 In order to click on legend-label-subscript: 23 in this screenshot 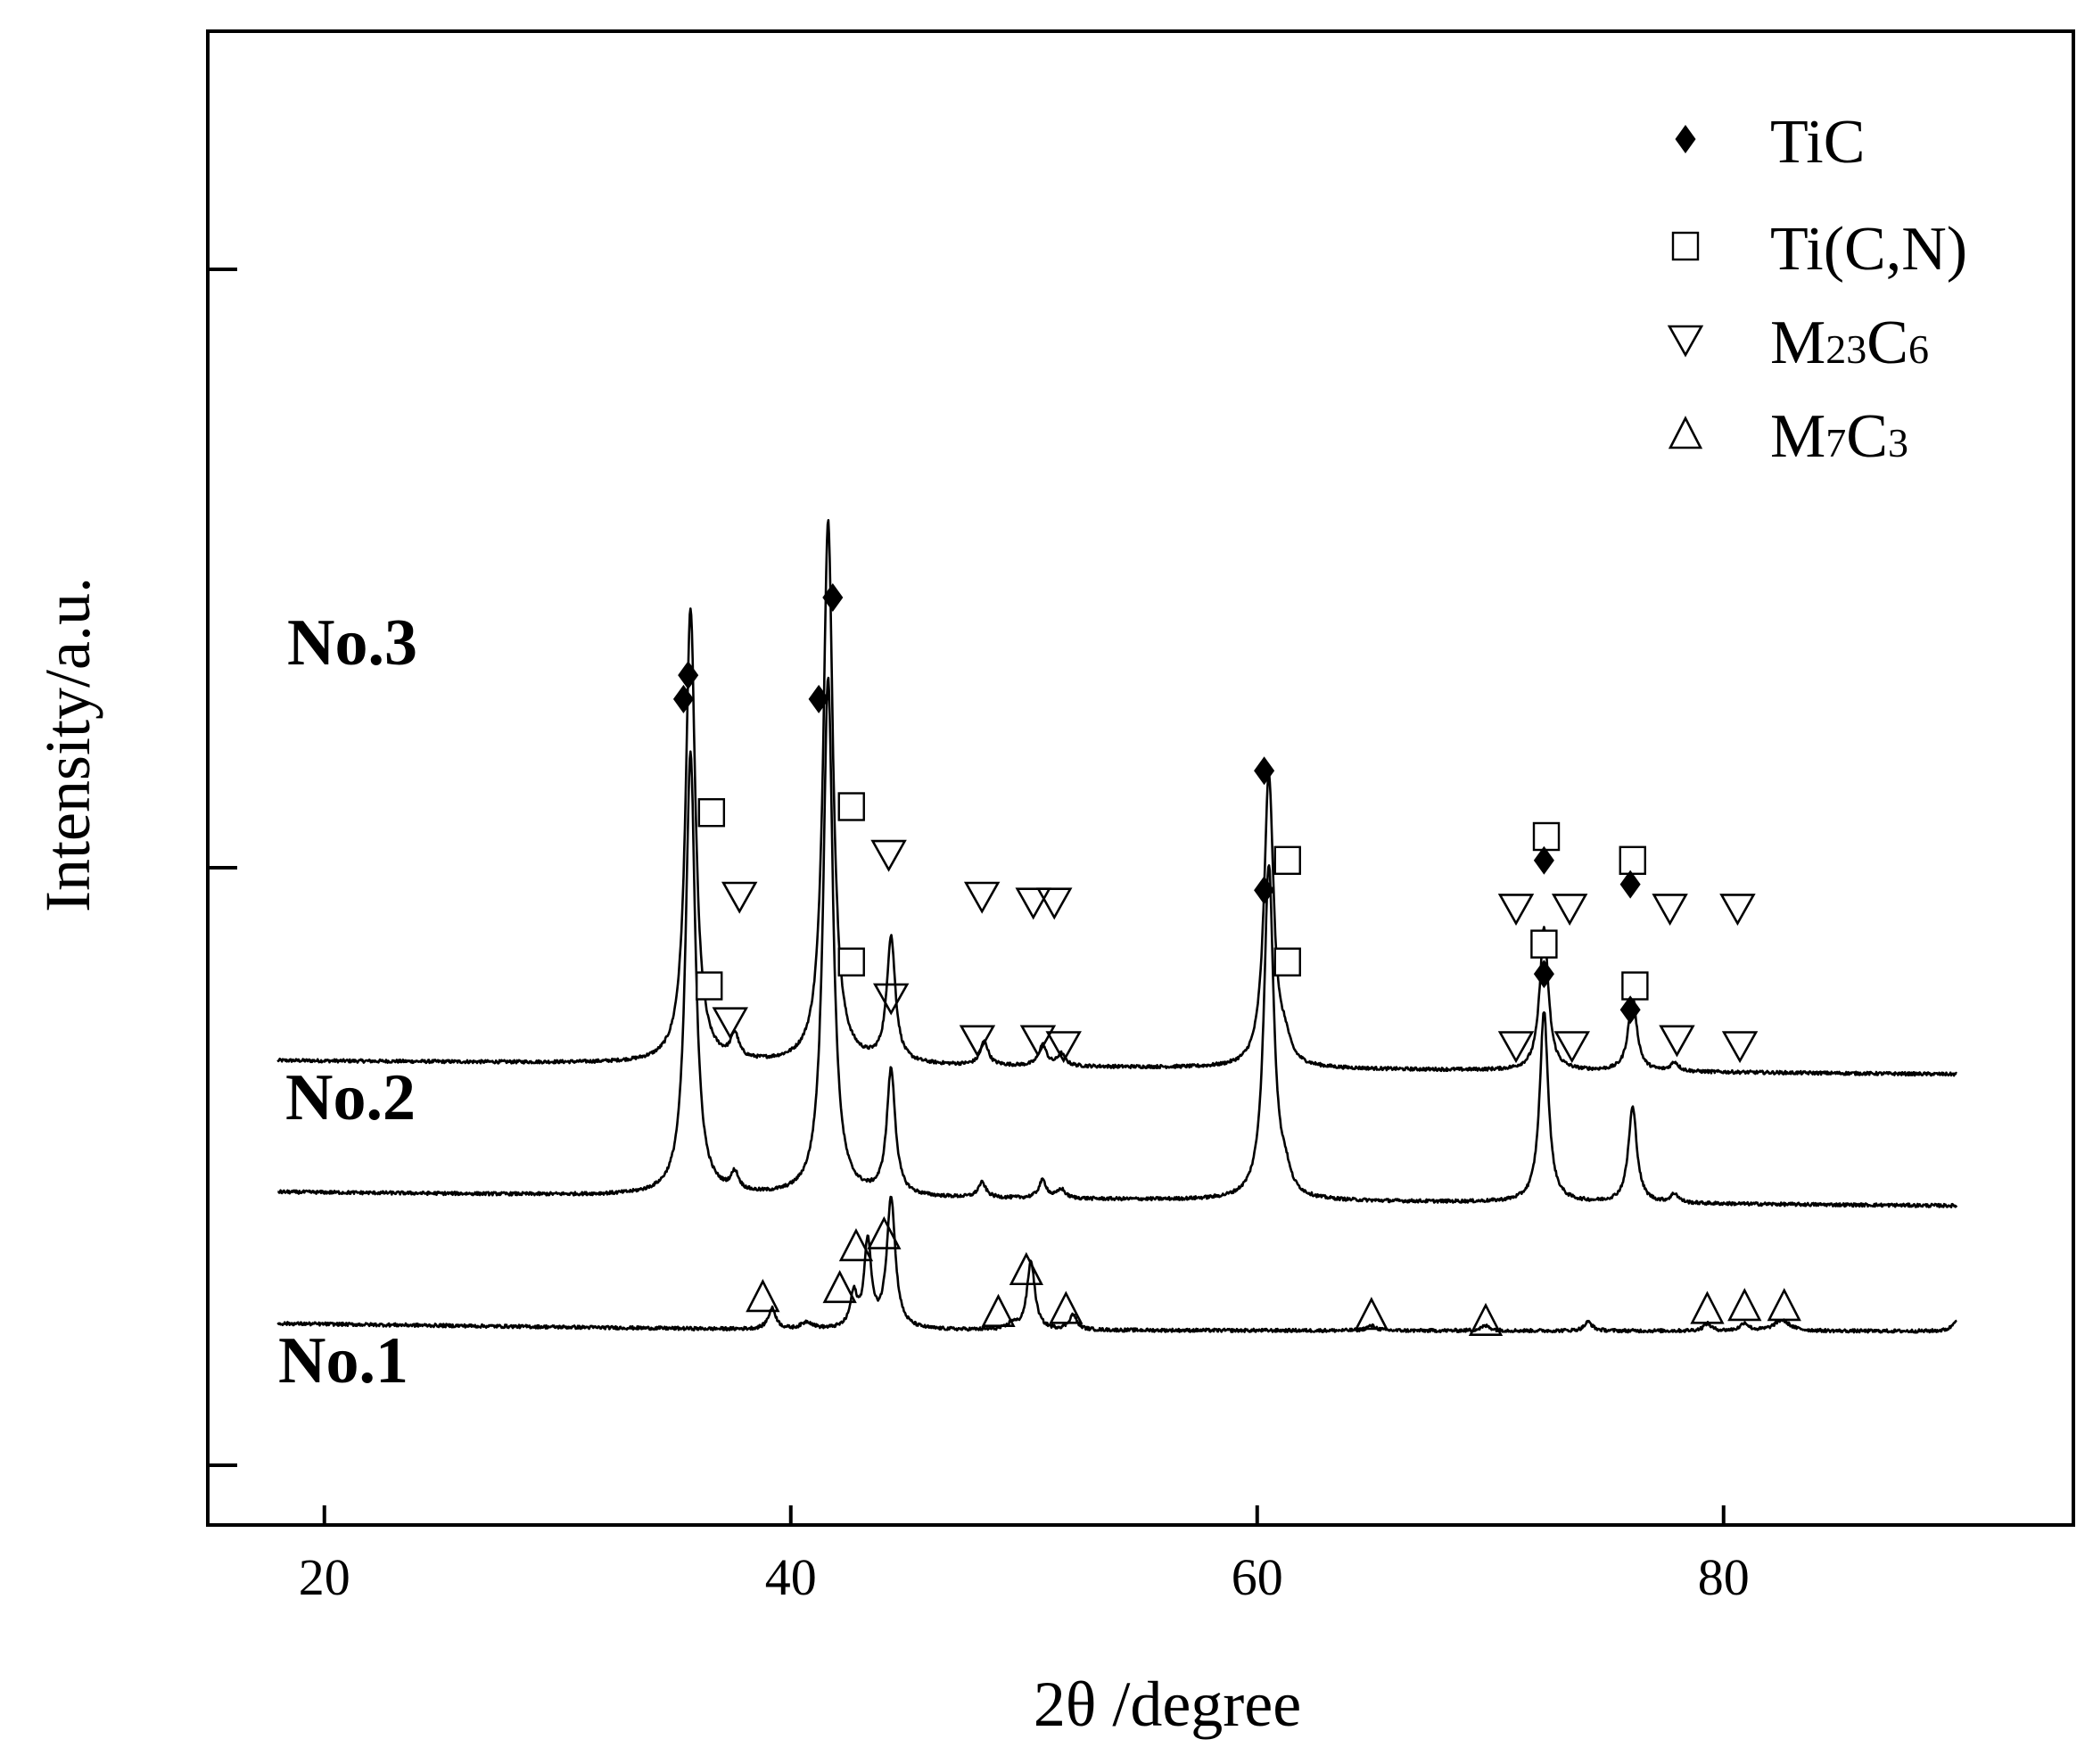, I will do `click(1846, 349)`.